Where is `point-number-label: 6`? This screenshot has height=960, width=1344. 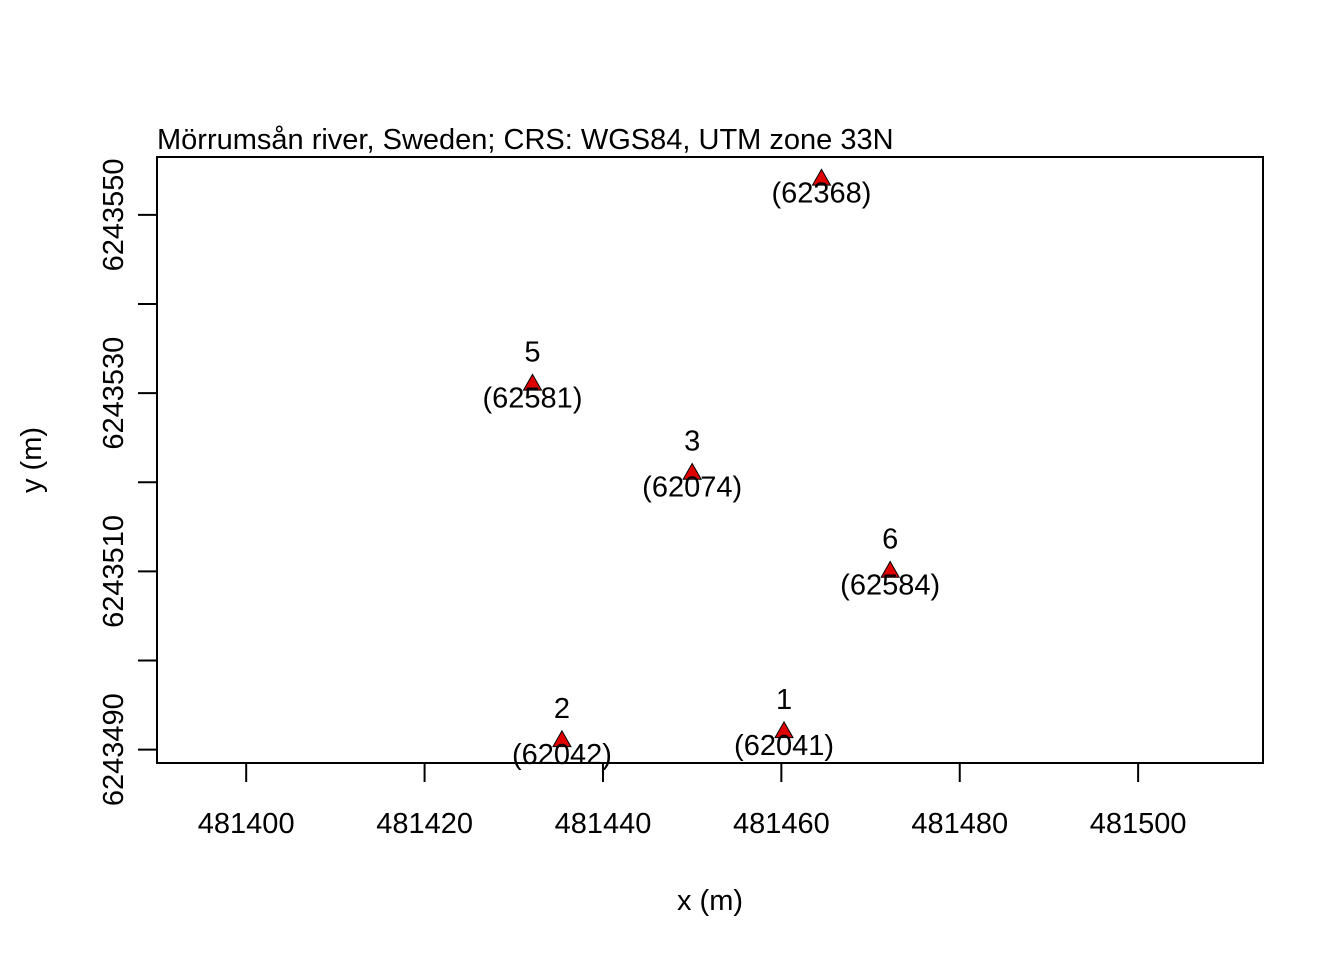
point-number-label: 6 is located at coordinates (890, 540).